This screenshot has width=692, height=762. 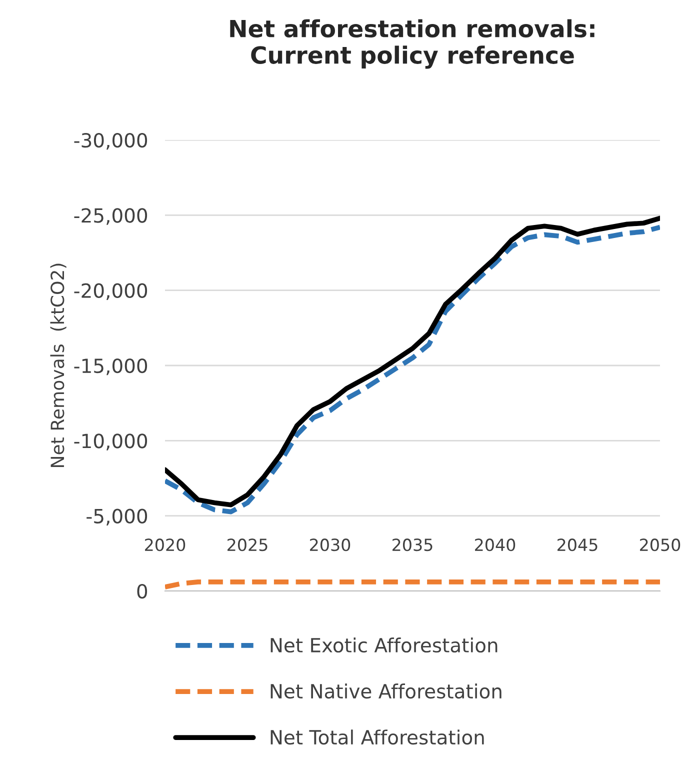 I want to click on legend-label: Net Total Afforestation, so click(x=377, y=737).